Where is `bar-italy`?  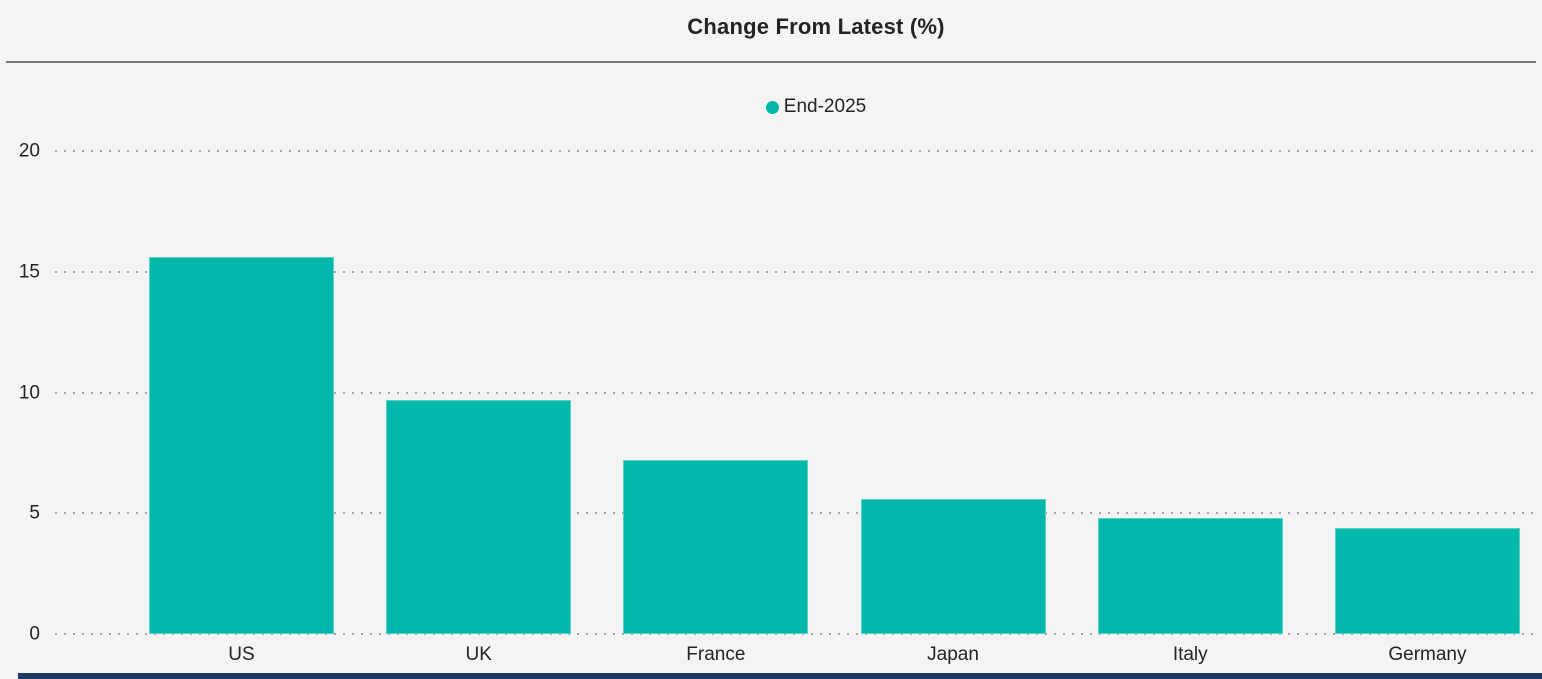
bar-italy is located at coordinates (1190, 576).